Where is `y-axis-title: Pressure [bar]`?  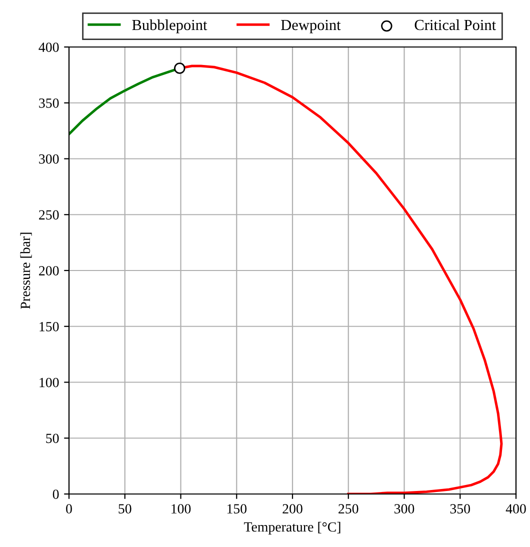
y-axis-title: Pressure [bar] is located at coordinates (26, 270).